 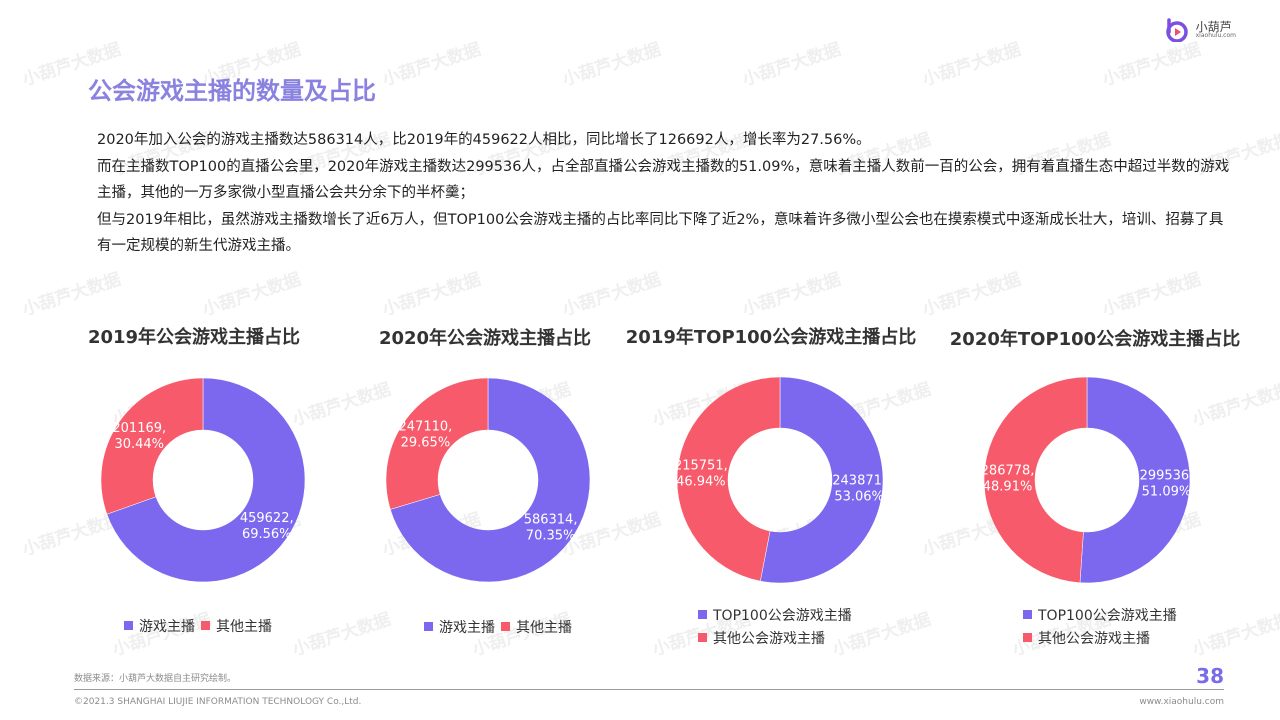 I want to click on brand-logo: 小葫芦 xiaohulu.com, so click(x=1200, y=30).